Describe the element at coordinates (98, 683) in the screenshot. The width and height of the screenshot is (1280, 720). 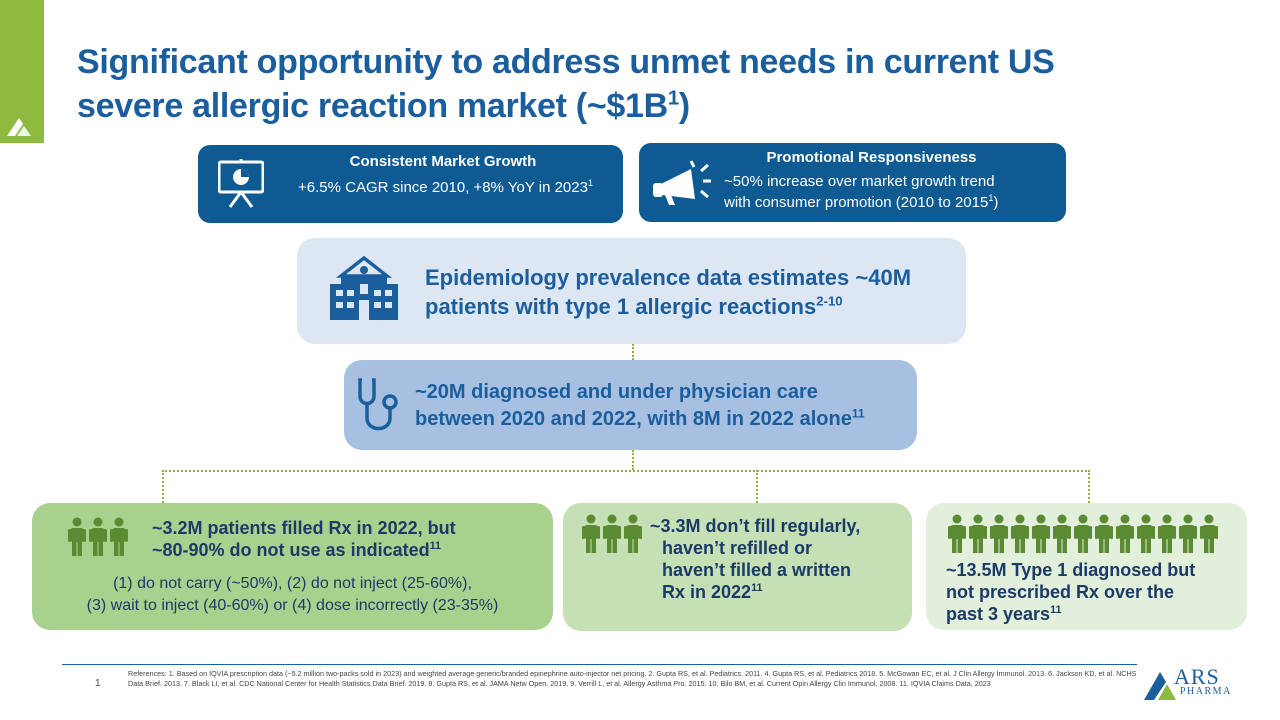
I see `page-number: 1` at that location.